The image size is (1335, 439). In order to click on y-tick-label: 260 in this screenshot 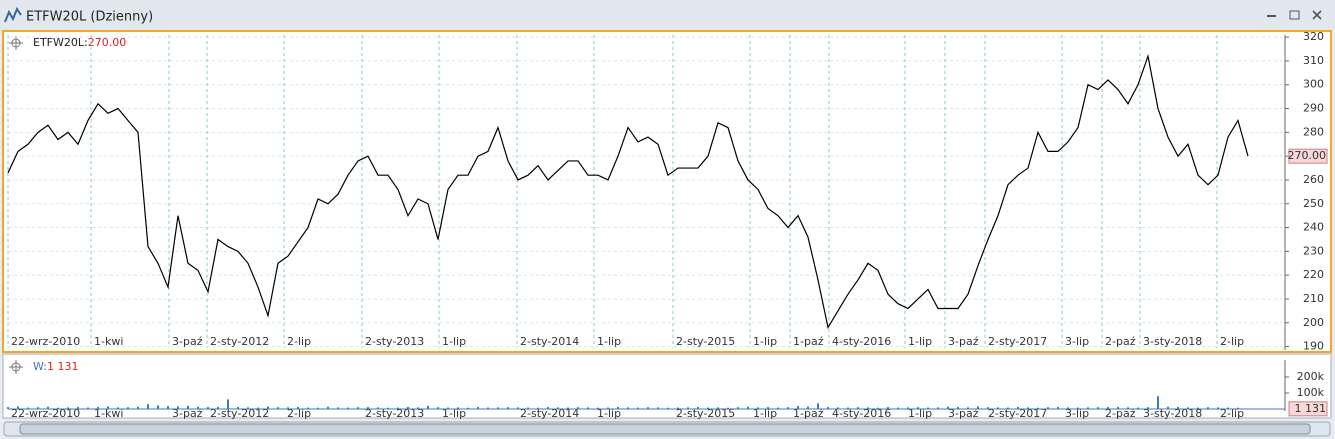, I will do `click(1313, 179)`.